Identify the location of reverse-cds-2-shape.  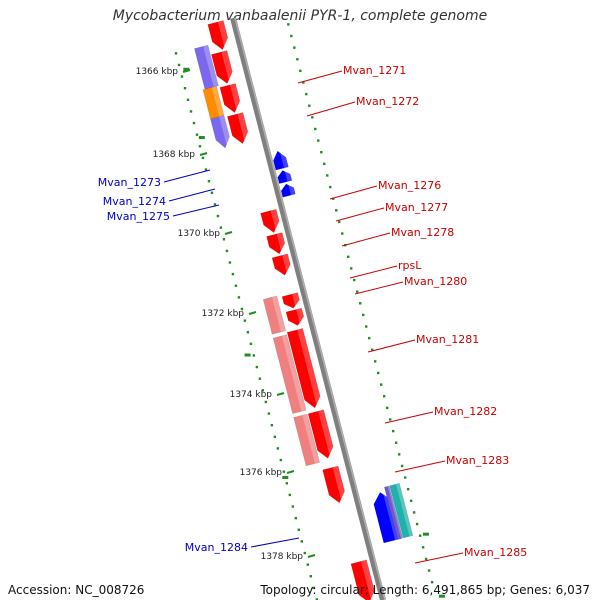
(288, 190).